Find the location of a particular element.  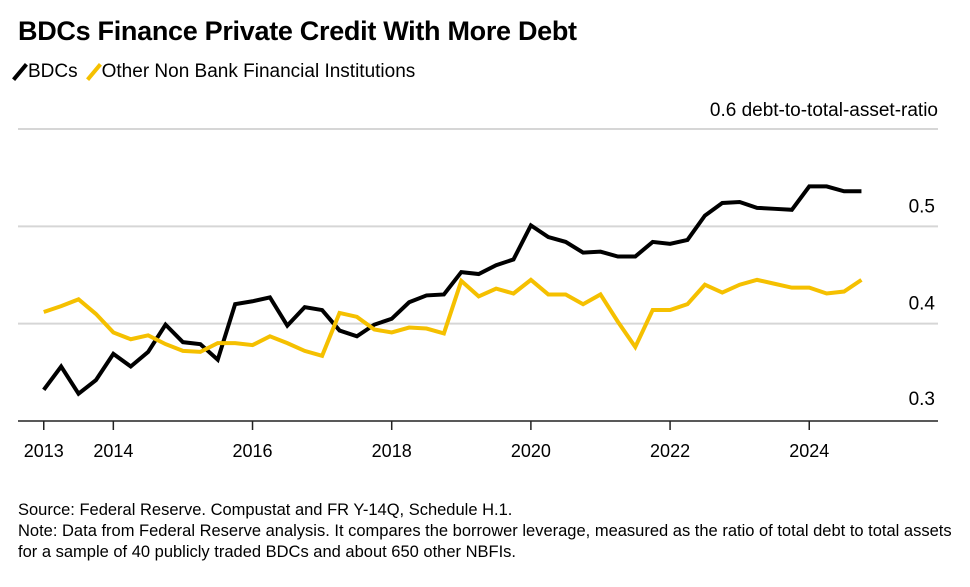

series-line-nbfi is located at coordinates (453, 318).